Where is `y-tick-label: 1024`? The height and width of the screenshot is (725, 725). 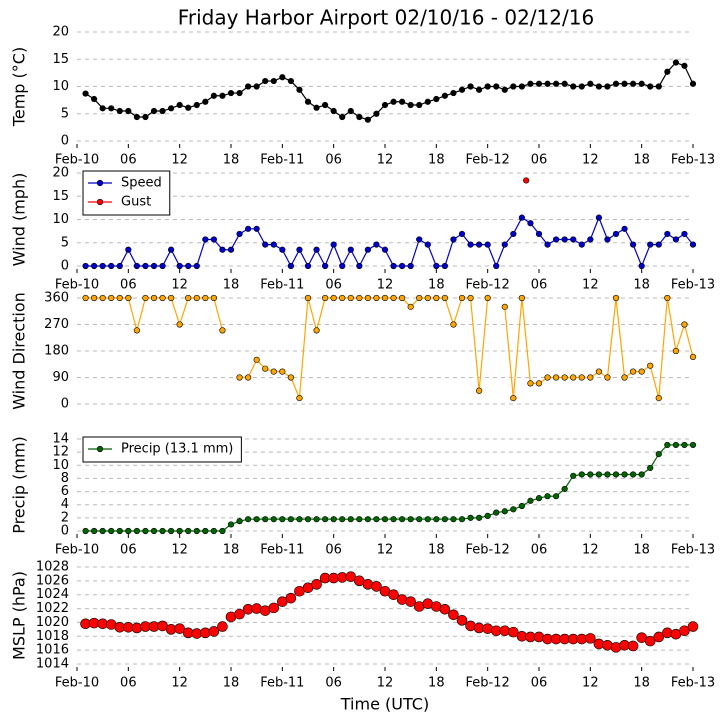
y-tick-label: 1024 is located at coordinates (52, 594).